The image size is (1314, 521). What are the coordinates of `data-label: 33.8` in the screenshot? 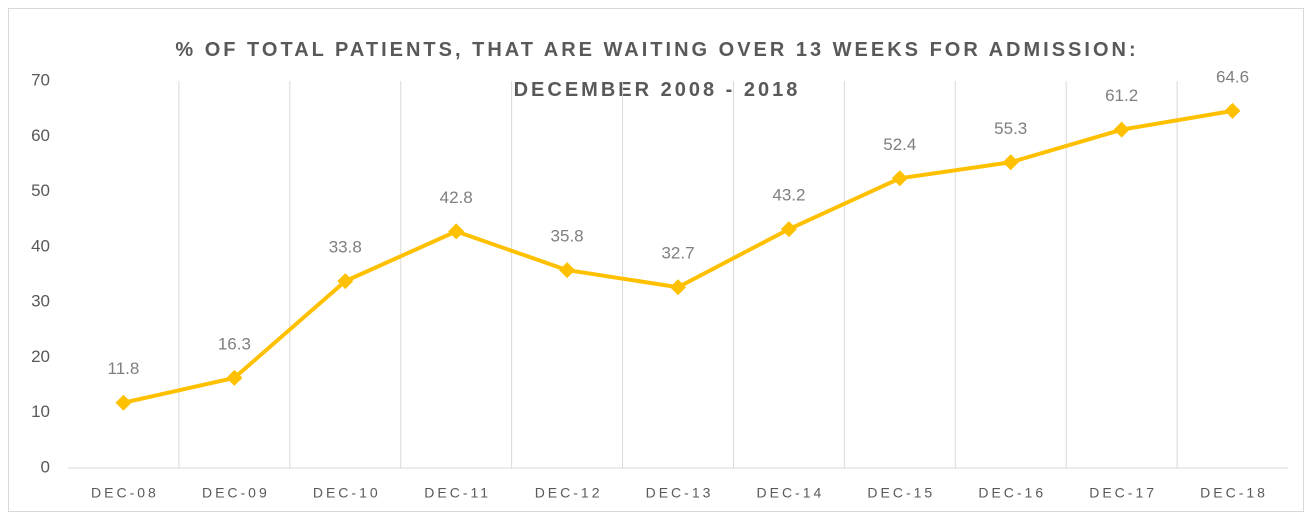 It's located at (345, 247).